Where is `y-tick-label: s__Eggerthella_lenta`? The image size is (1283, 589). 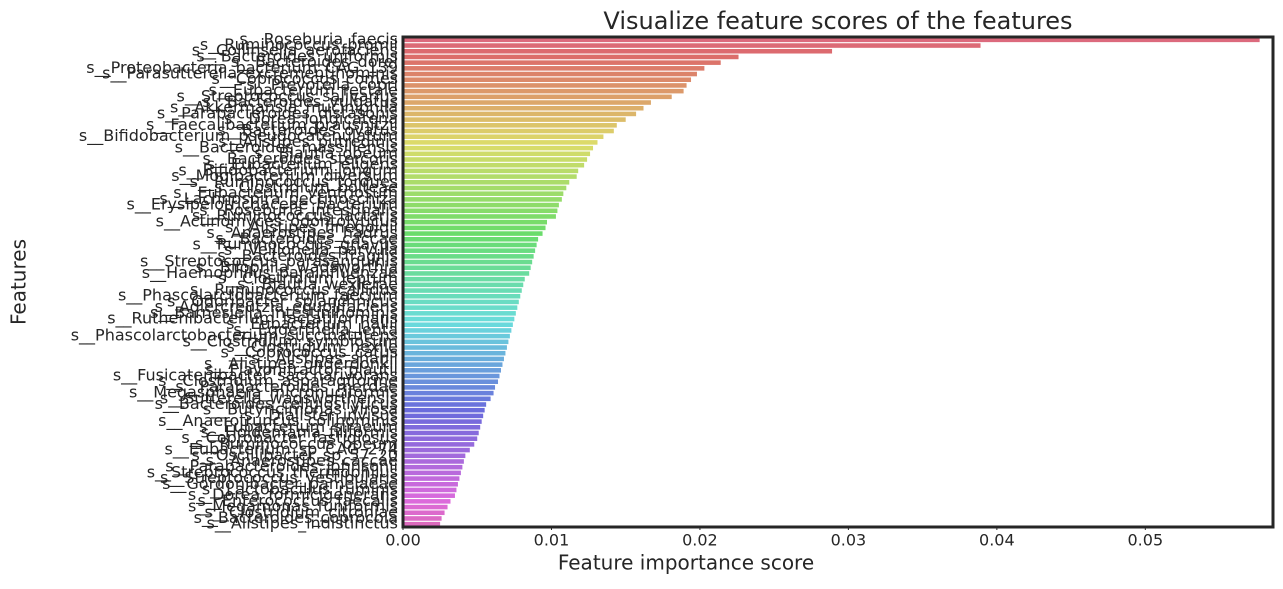 y-tick-label: s__Eggerthella_lenta is located at coordinates (315, 330).